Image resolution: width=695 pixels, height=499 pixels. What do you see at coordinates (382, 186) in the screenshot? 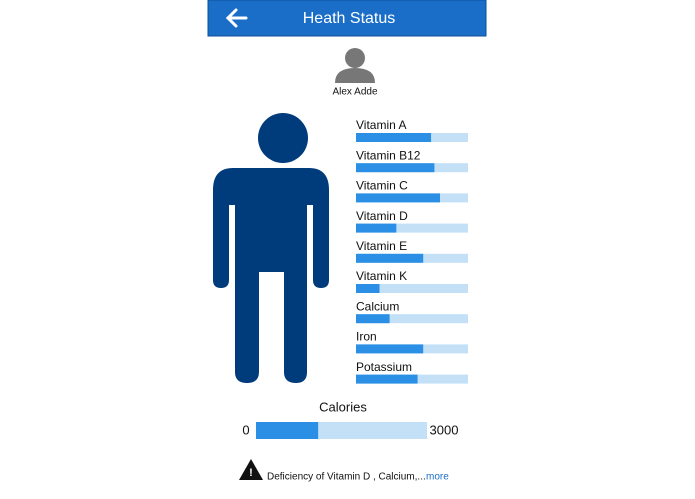
I see `nutrient-label: Vitamin C` at bounding box center [382, 186].